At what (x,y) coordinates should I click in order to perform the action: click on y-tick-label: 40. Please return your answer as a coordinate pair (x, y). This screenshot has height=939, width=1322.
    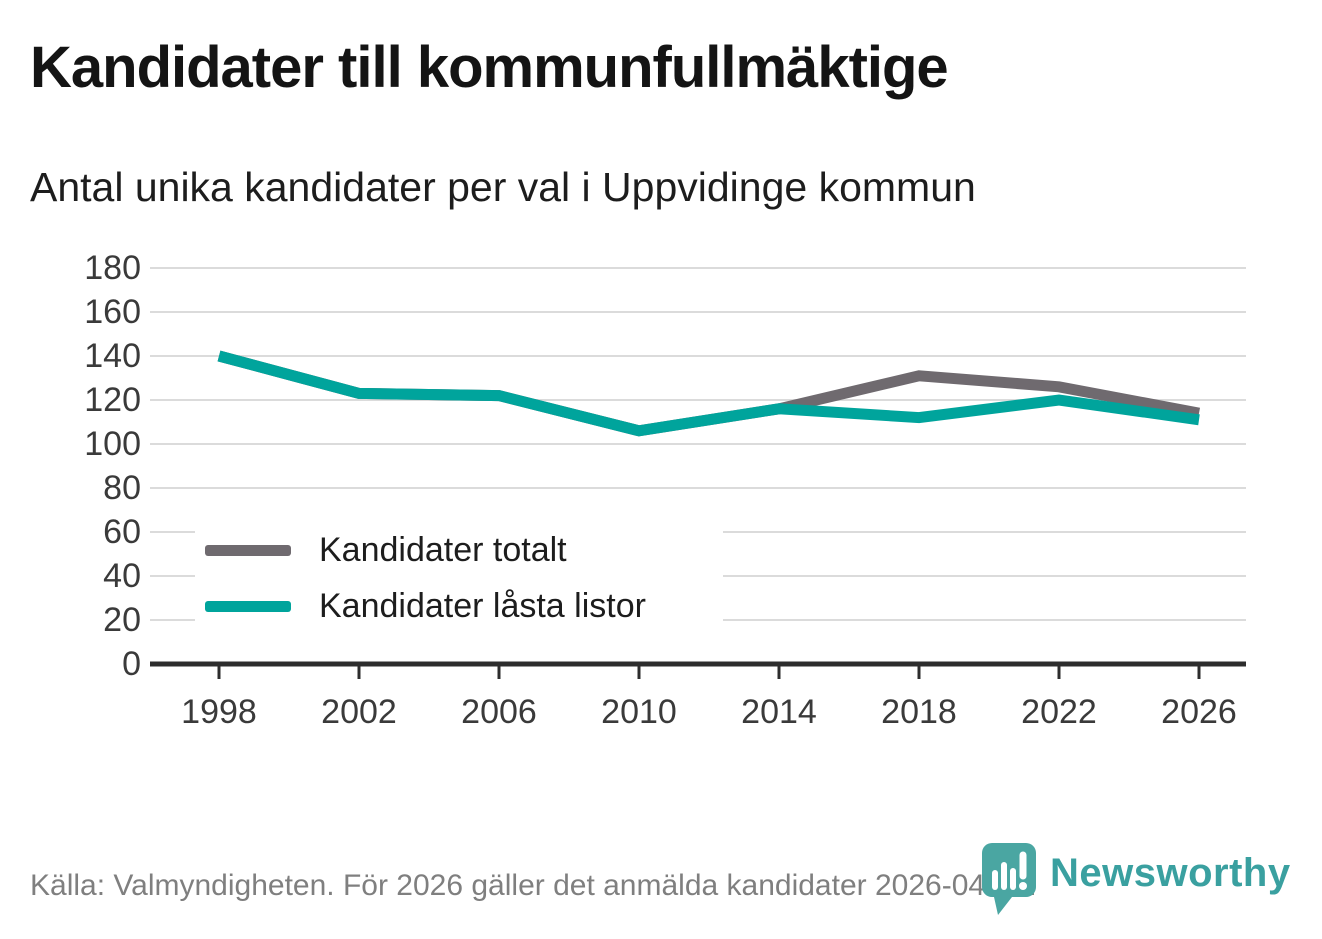
    Looking at the image, I should click on (122, 576).